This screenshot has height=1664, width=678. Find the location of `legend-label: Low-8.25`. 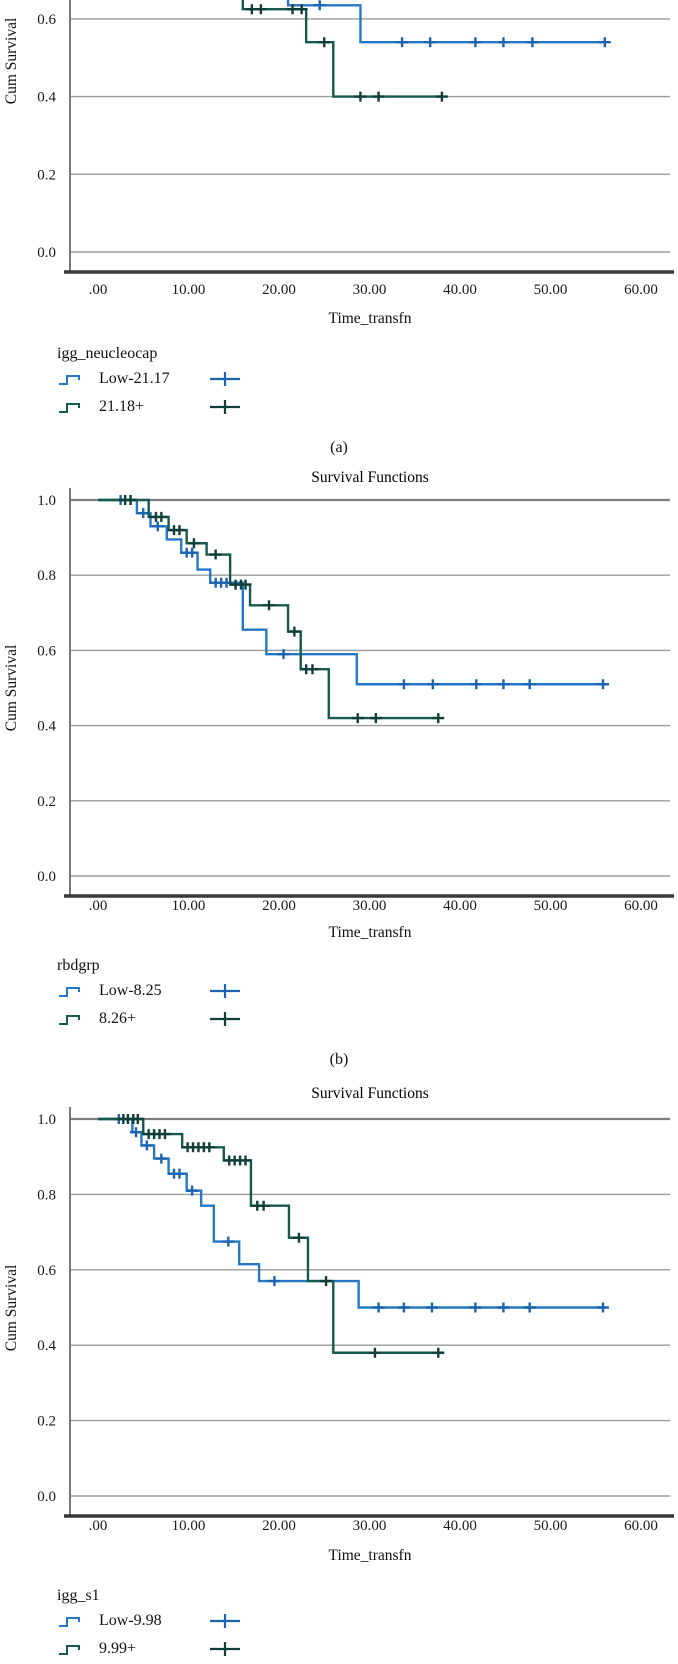

legend-label: Low-8.25 is located at coordinates (130, 990).